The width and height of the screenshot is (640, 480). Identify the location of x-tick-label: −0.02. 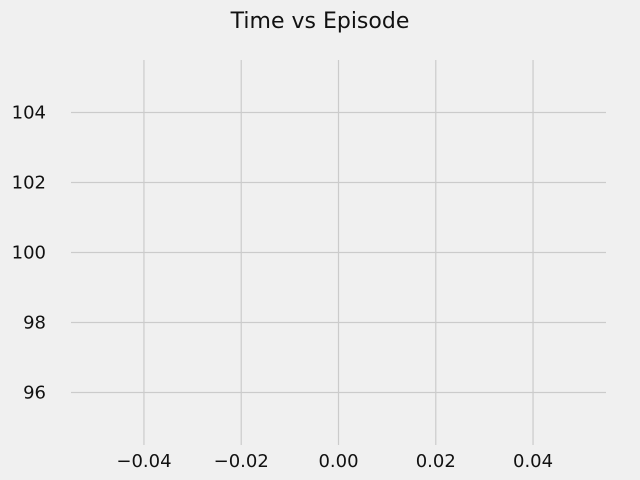
(241, 461).